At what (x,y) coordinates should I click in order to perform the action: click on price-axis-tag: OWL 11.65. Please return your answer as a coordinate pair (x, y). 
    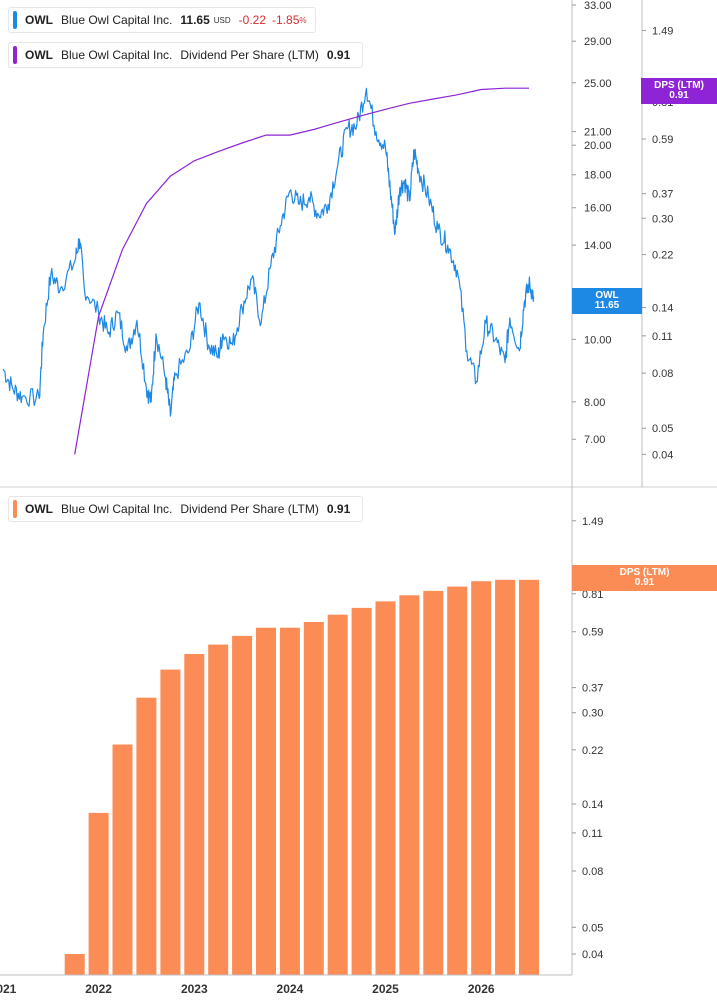
    Looking at the image, I should click on (607, 301).